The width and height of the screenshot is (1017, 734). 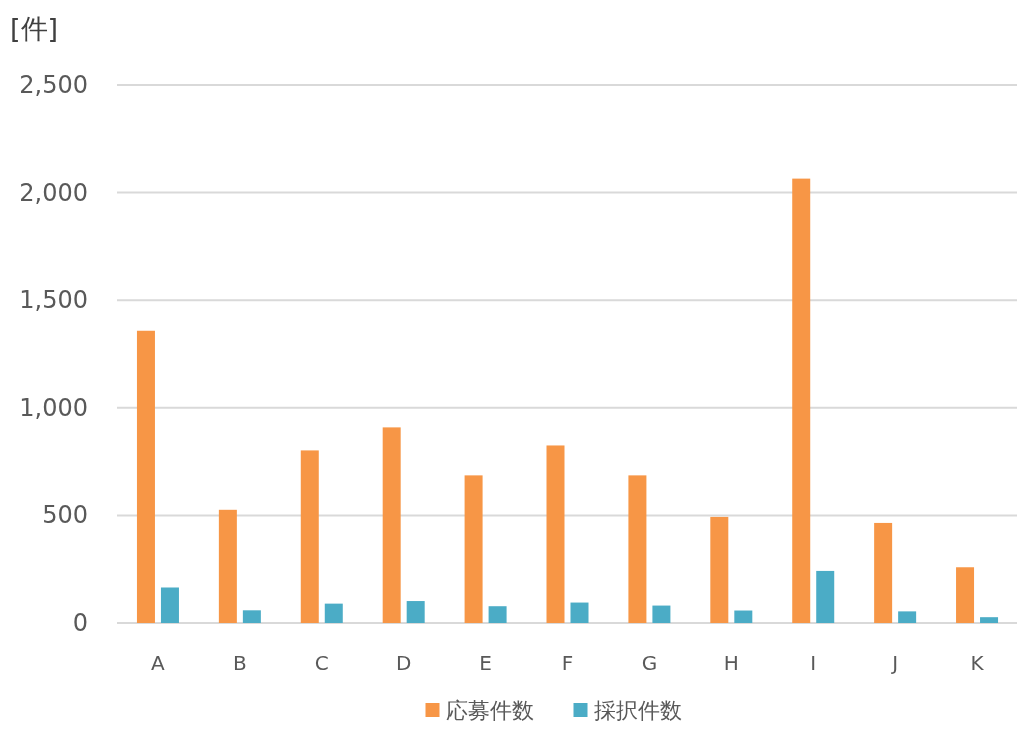 I want to click on x-tick-label: G, so click(x=649, y=663).